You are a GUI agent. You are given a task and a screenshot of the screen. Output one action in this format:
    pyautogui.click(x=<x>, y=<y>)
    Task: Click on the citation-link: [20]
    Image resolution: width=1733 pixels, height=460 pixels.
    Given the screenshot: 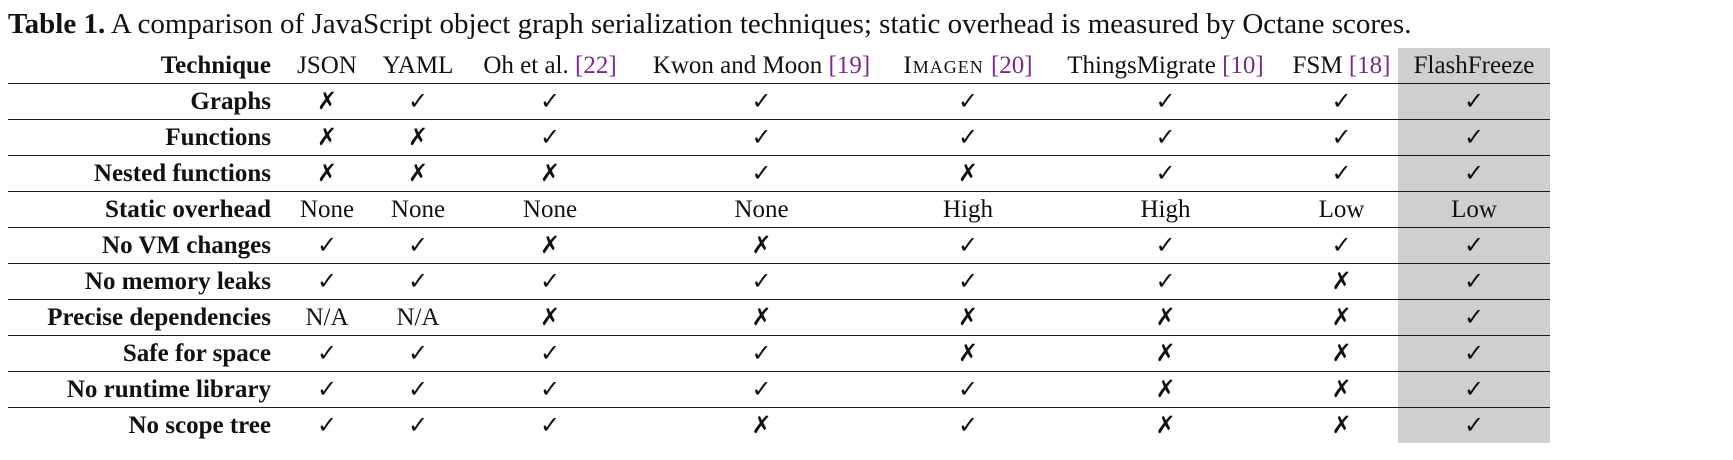 What is the action you would take?
    pyautogui.click(x=1011, y=65)
    